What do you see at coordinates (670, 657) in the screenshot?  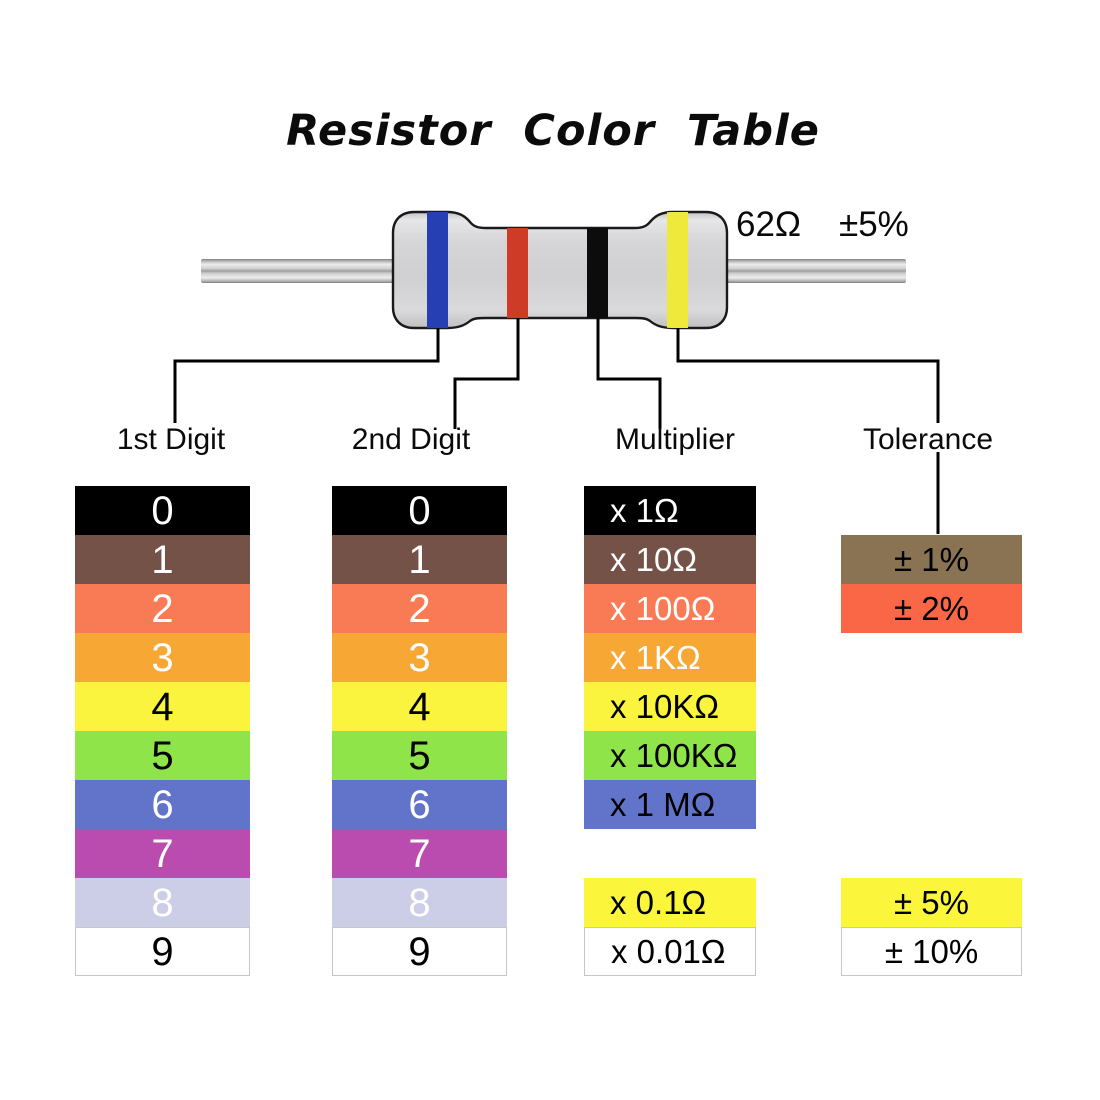 I see `multiplier-cell-3: x 1KΩ` at bounding box center [670, 657].